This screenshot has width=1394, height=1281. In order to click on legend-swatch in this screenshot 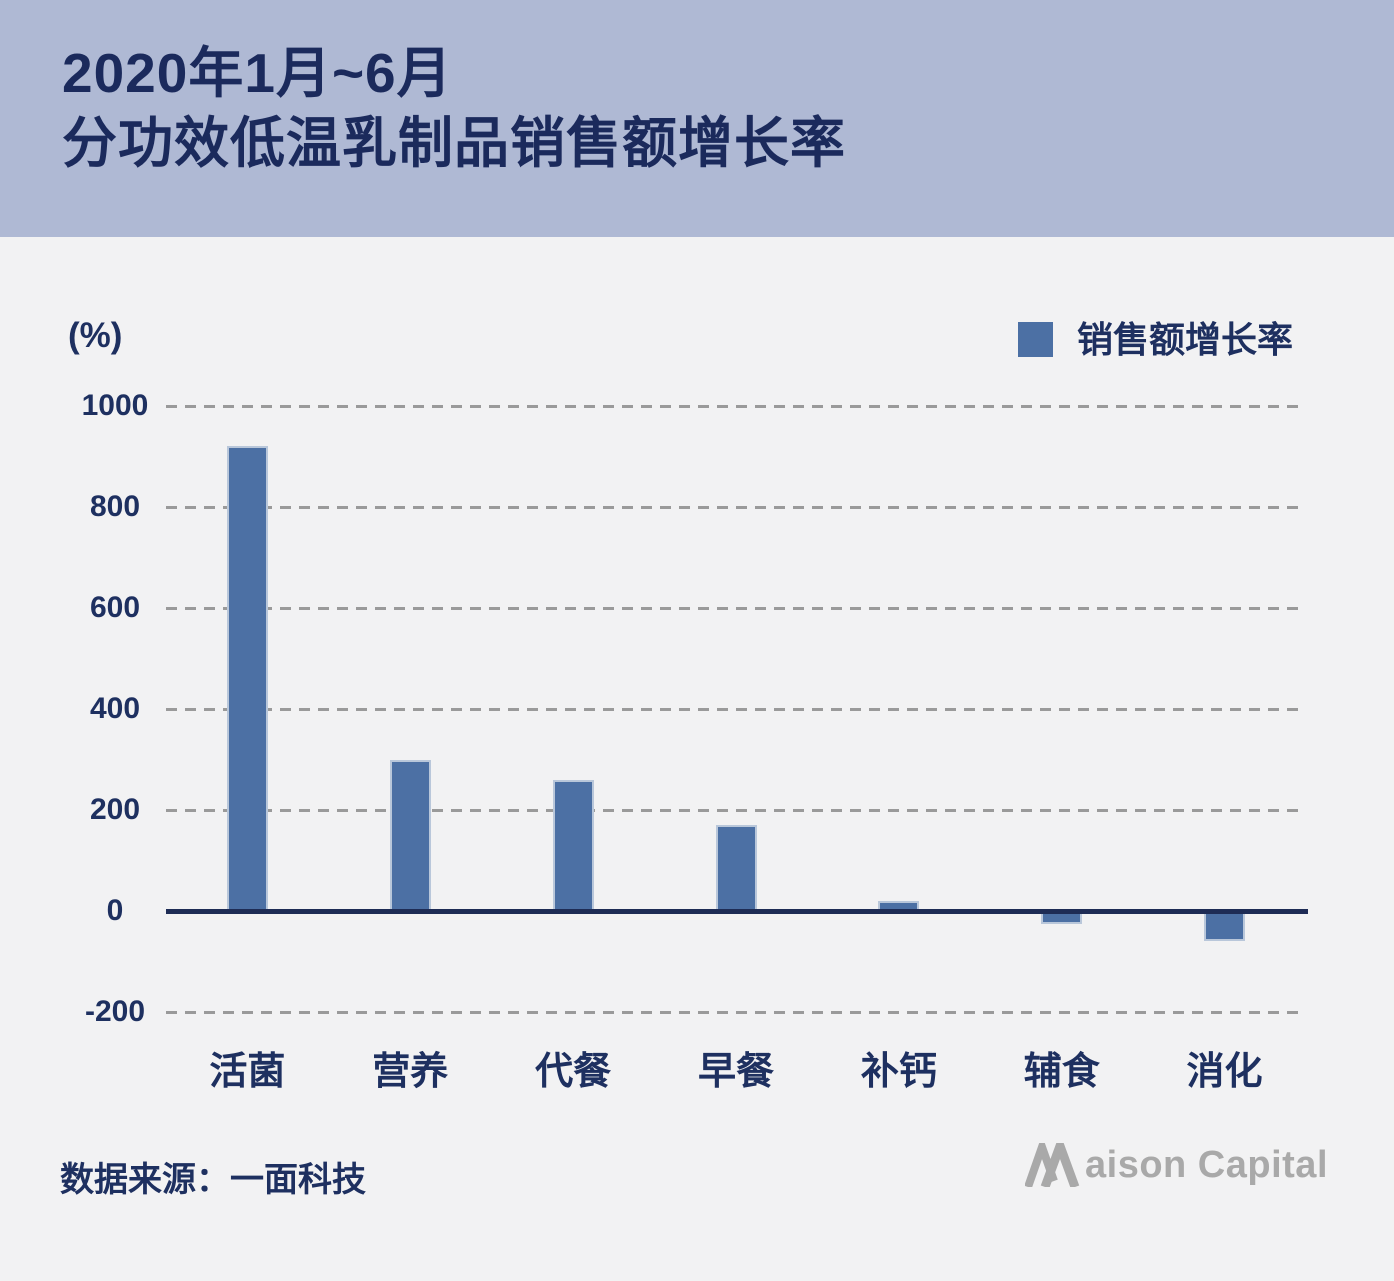, I will do `click(1035, 339)`.